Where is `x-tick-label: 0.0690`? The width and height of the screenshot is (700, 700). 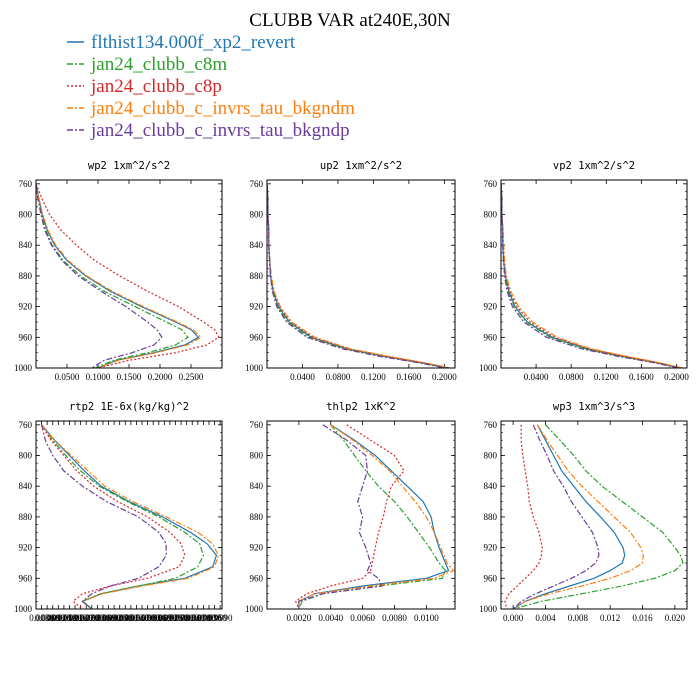 x-tick-label: 0.0690 is located at coordinates (164, 618).